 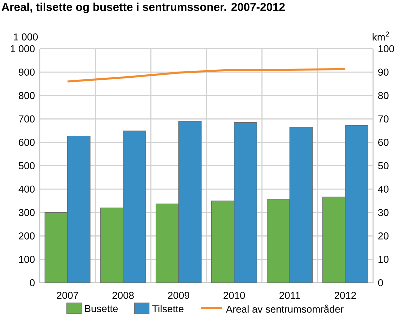 I want to click on y-tick-label: 900, so click(x=27, y=72).